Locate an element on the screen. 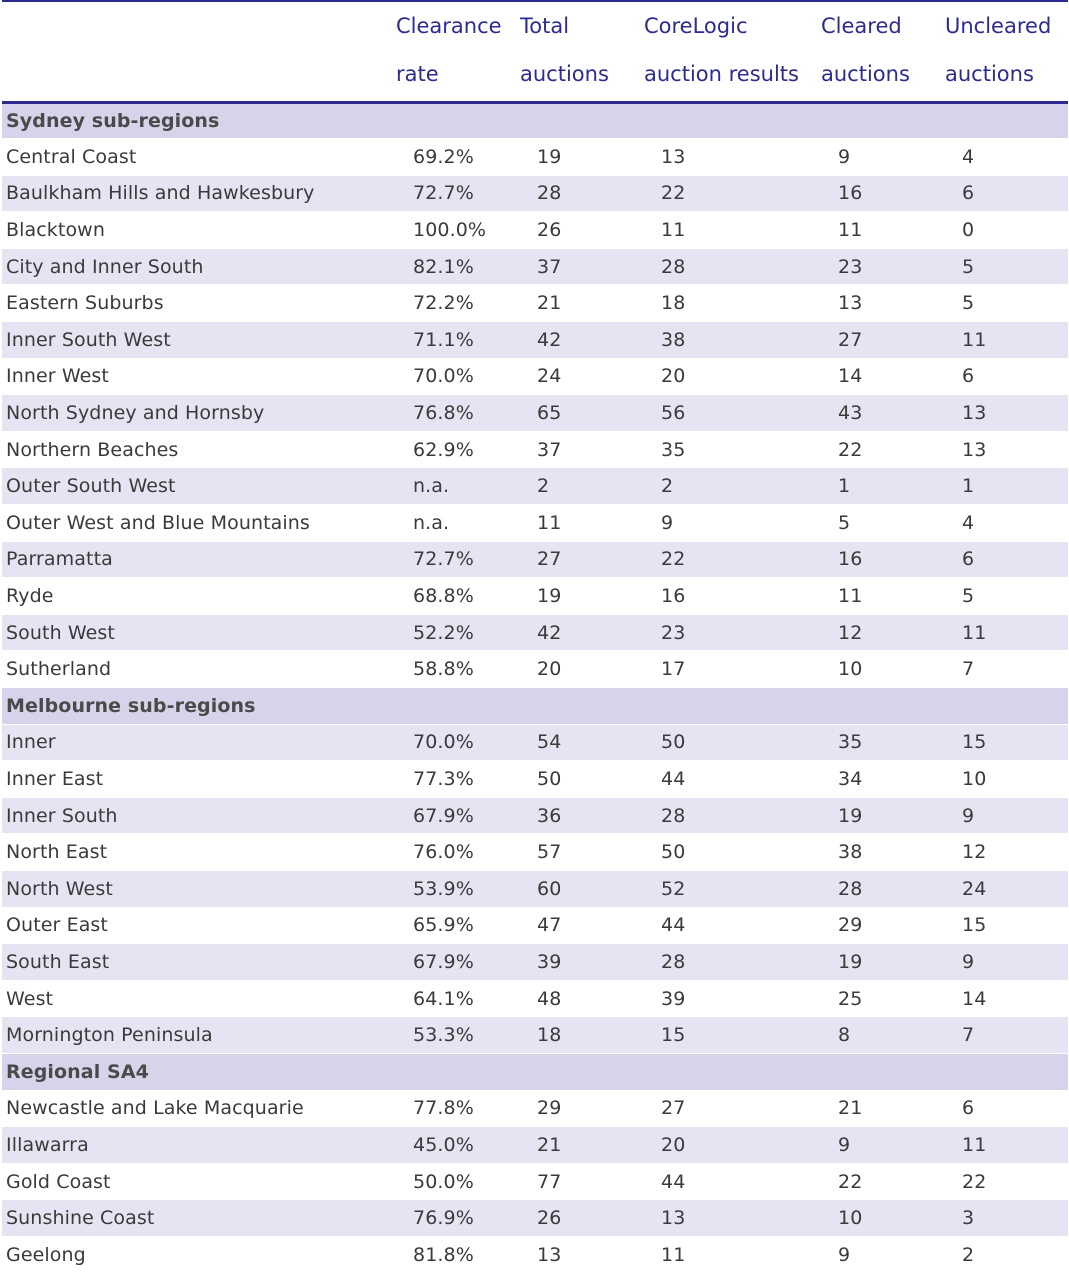  cell-total: 26 is located at coordinates (582, 230).